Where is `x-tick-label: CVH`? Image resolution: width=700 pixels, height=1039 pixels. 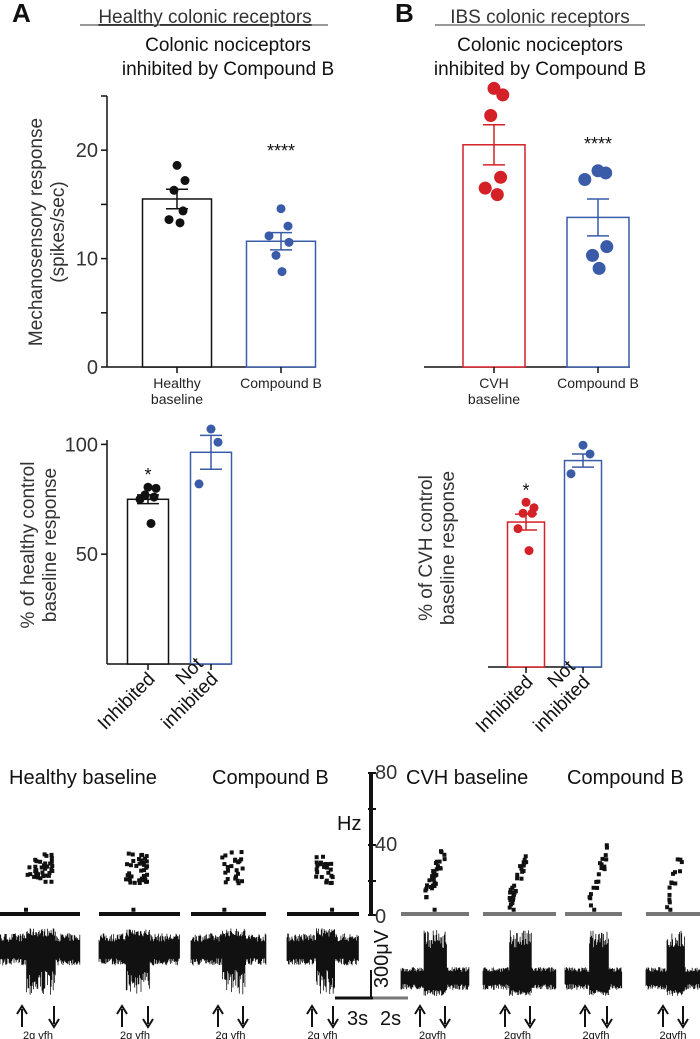 x-tick-label: CVH is located at coordinates (494, 383).